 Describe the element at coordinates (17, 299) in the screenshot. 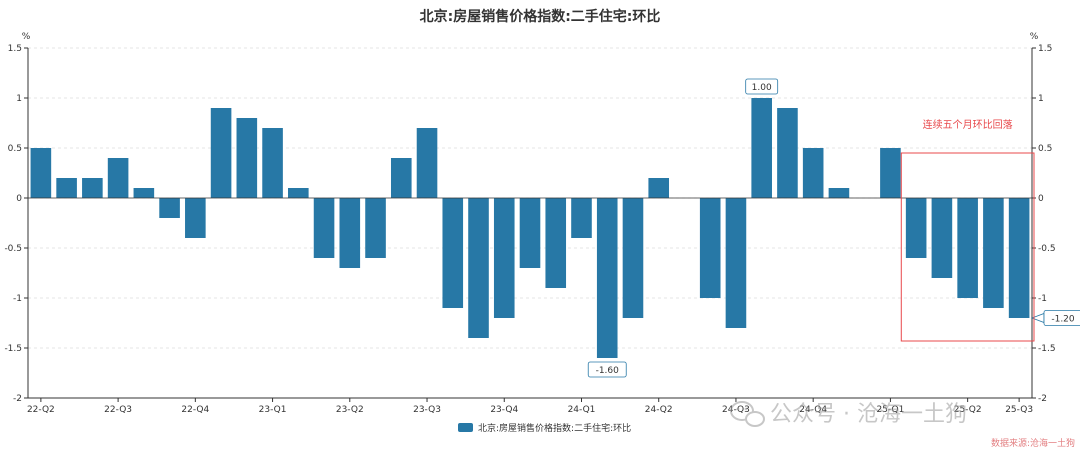

I see `y-tick-label-left: -1` at that location.